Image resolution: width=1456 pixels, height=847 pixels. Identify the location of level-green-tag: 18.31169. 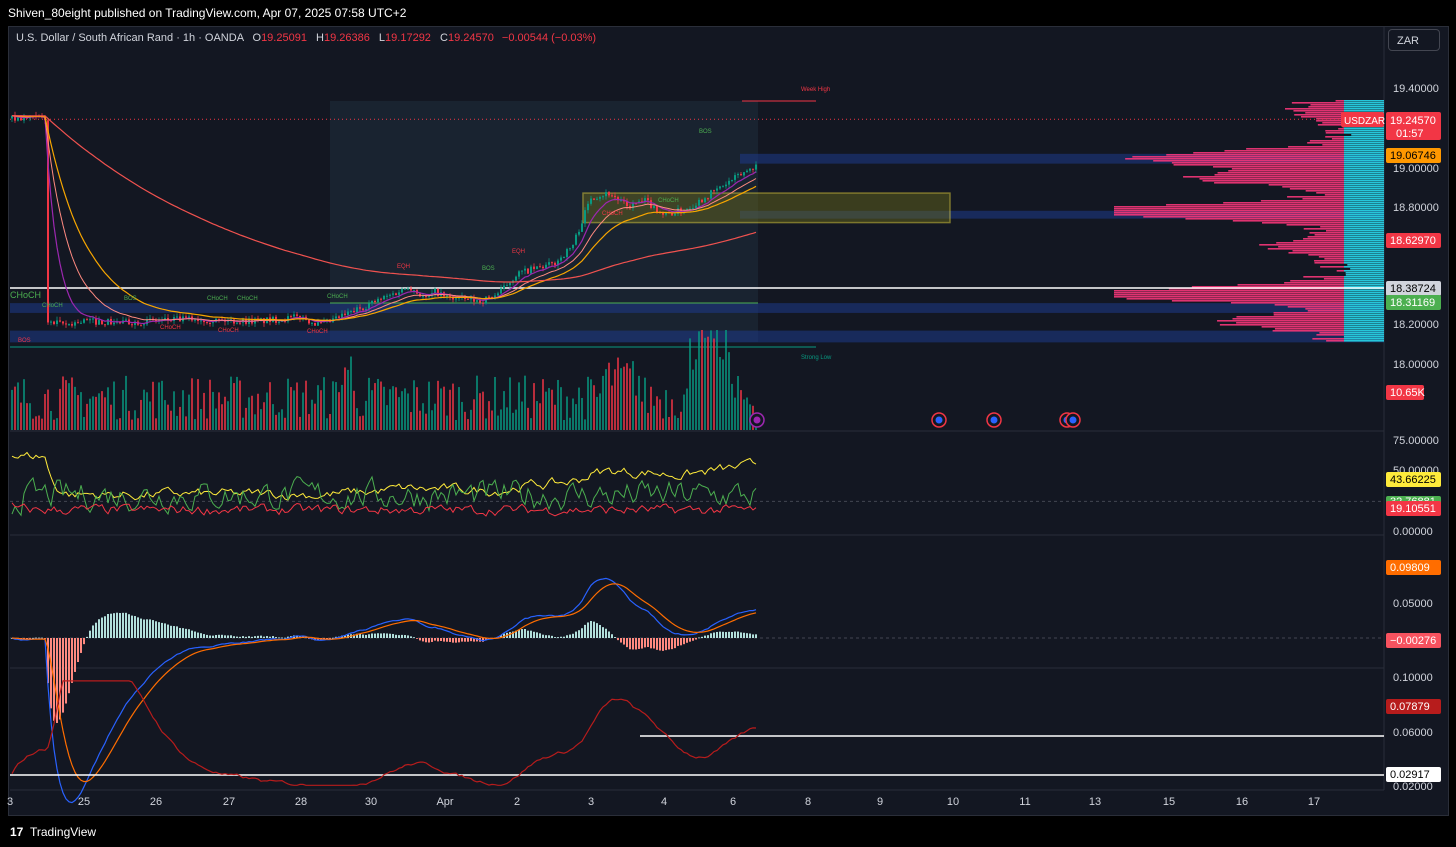
(1412, 303).